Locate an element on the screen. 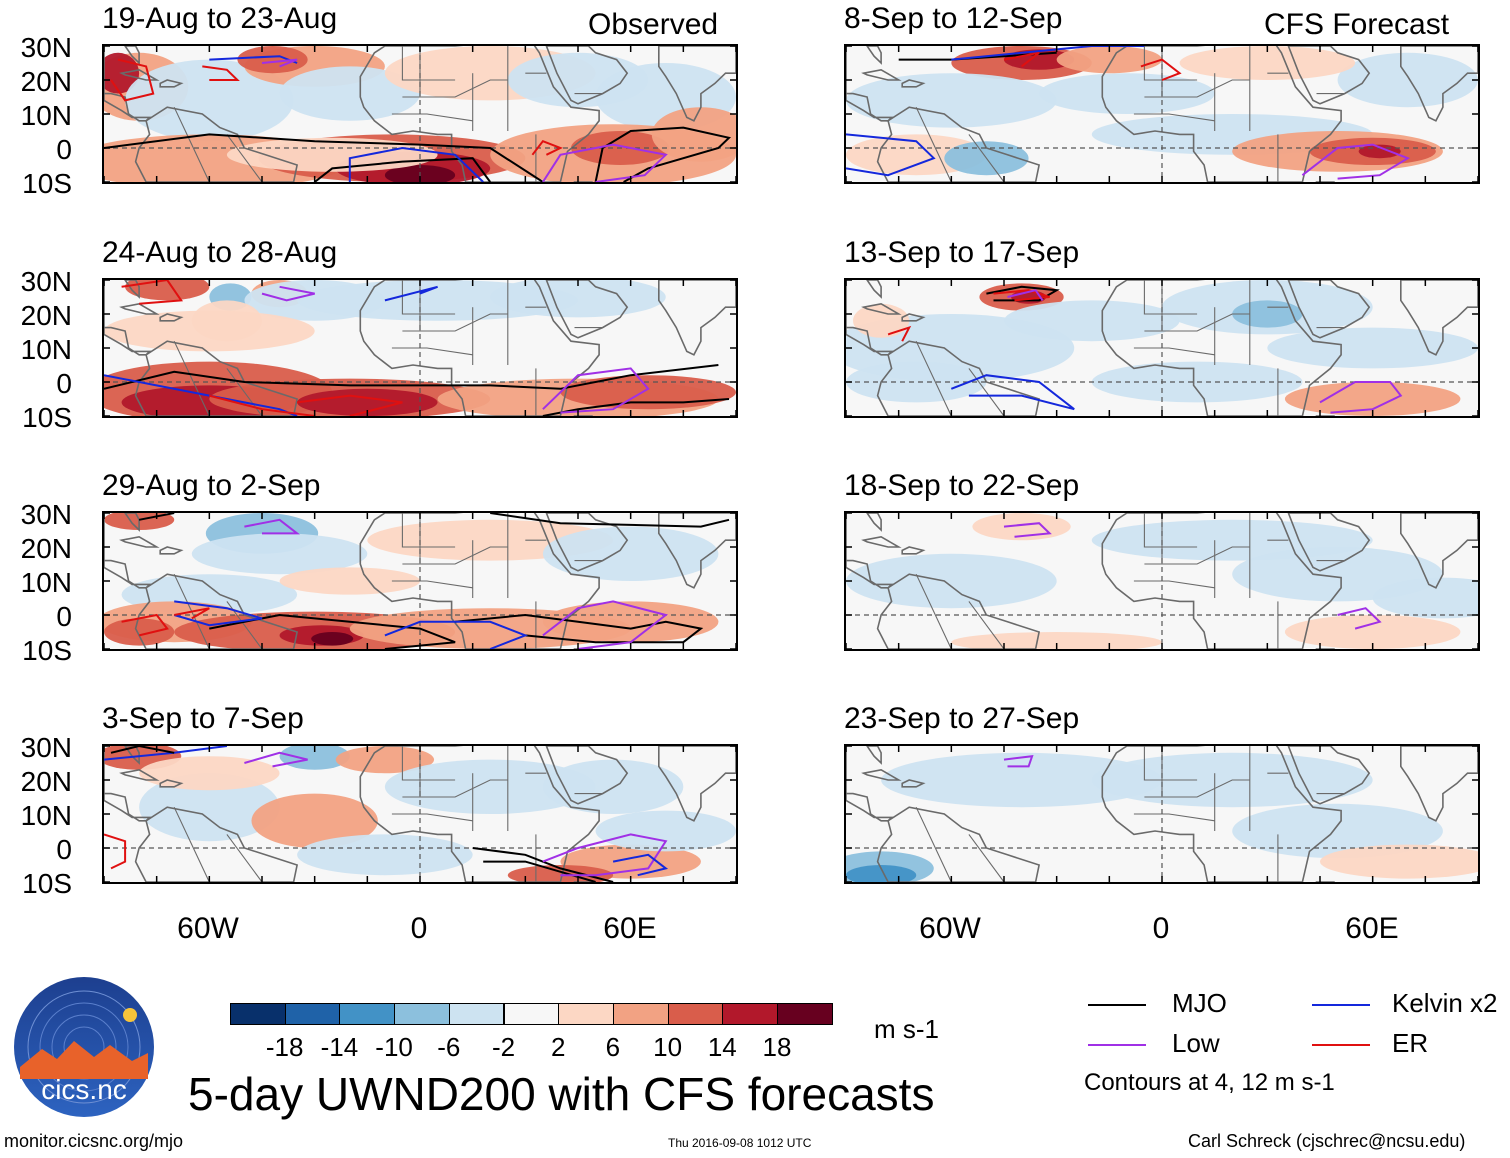  colorbar-tick--2: -2 is located at coordinates (503, 1047).